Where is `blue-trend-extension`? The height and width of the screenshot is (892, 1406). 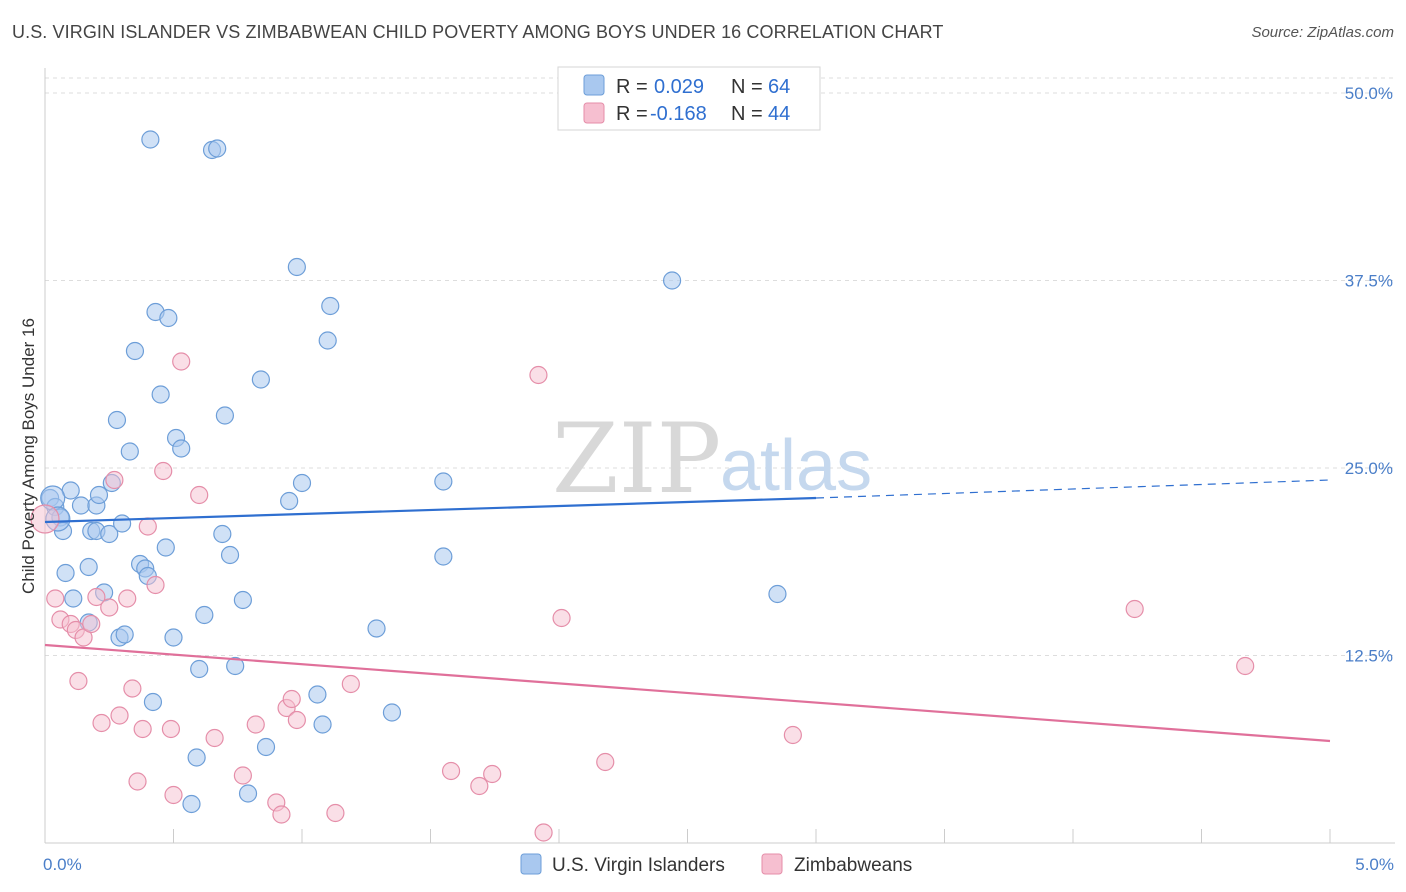
blue-trend-extension is located at coordinates (1073, 489).